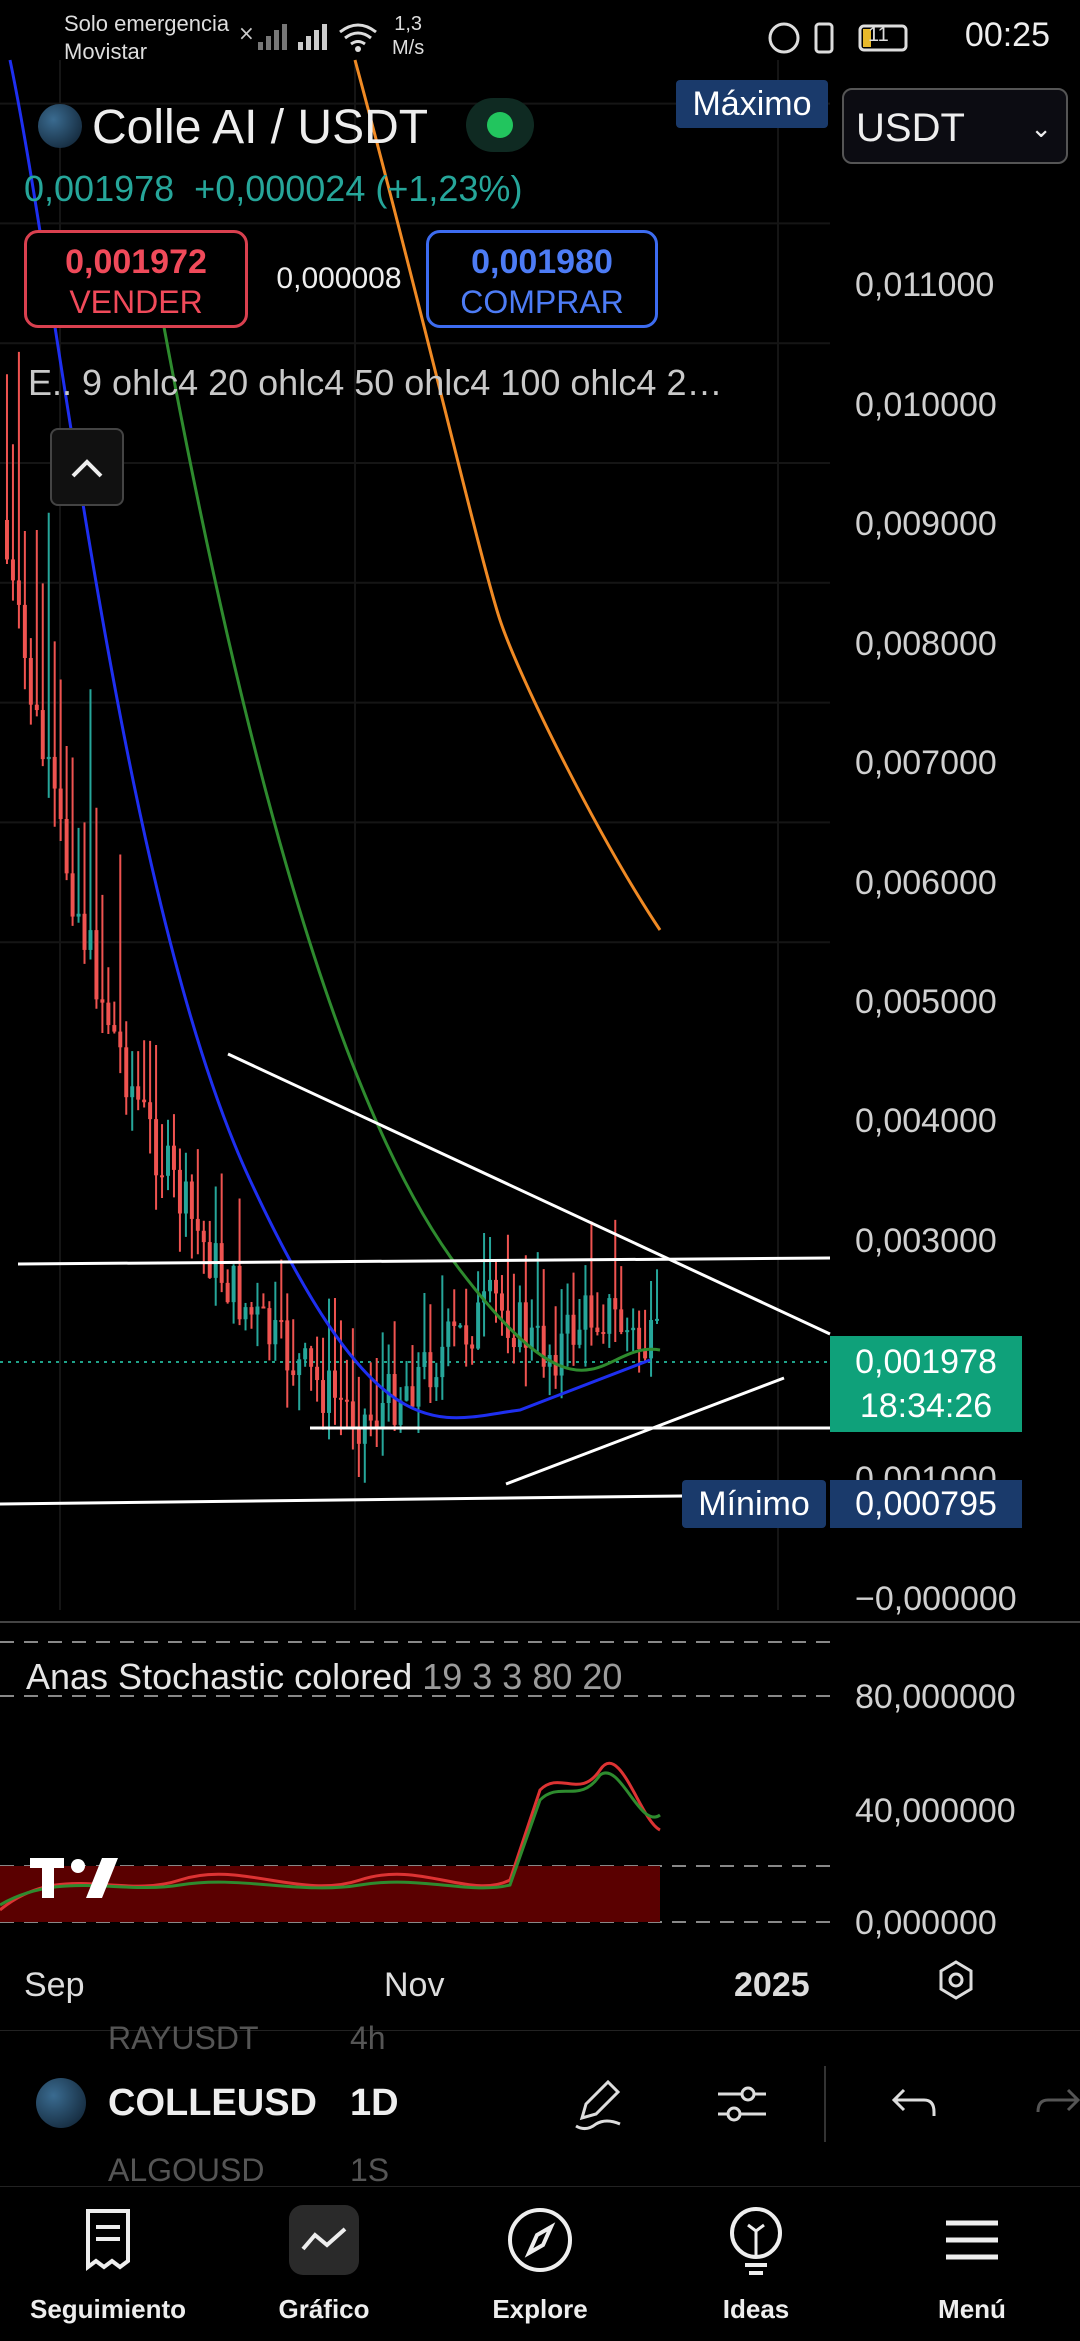  I want to click on nav-menu: Menú, so click(972, 2262).